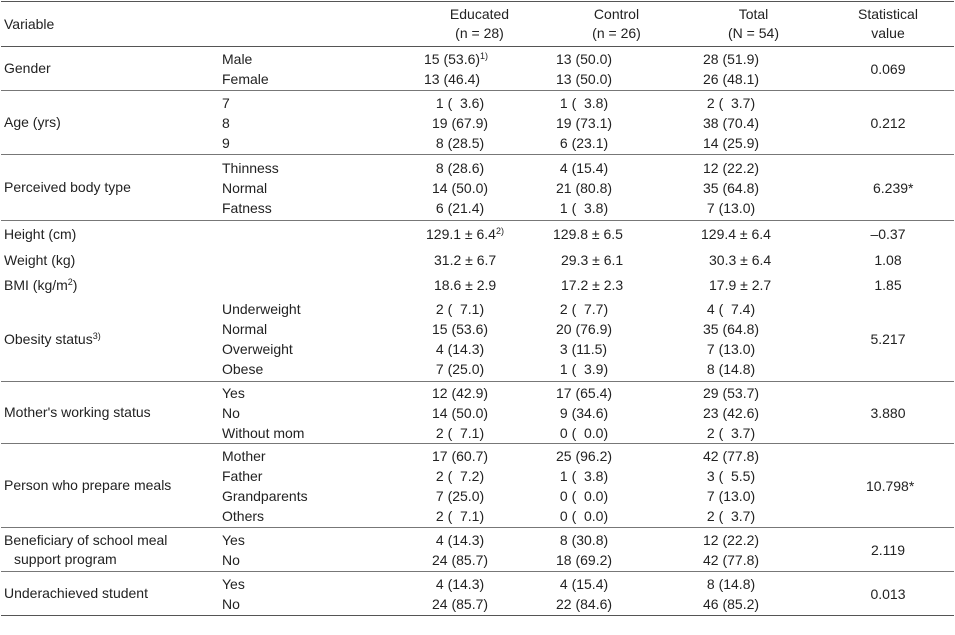 The width and height of the screenshot is (955, 635). I want to click on total-values: 8 (14.8) 46 (85.2), so click(753, 593).